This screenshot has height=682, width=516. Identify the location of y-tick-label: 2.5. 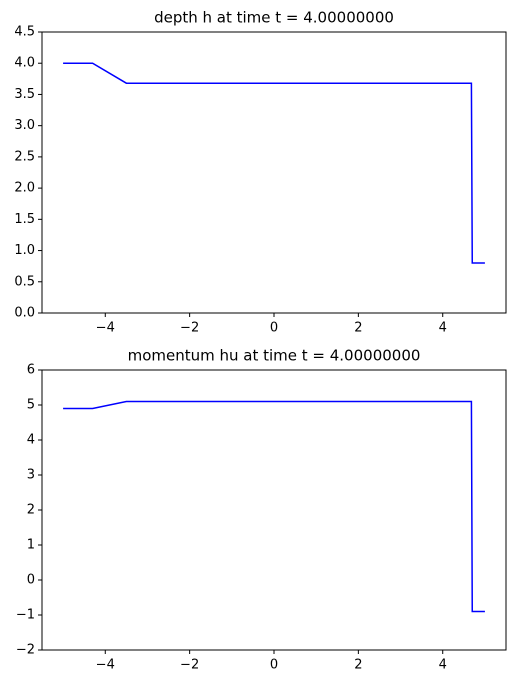
(24, 156).